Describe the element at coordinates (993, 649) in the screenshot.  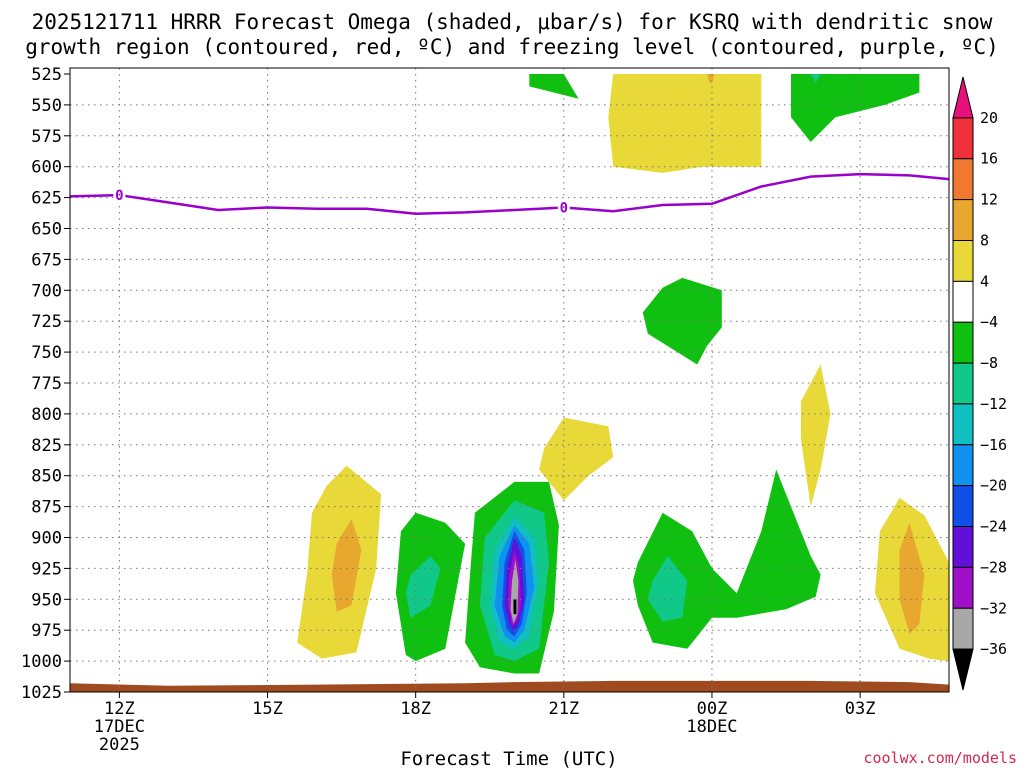
I see `colorbar-label: −36` at that location.